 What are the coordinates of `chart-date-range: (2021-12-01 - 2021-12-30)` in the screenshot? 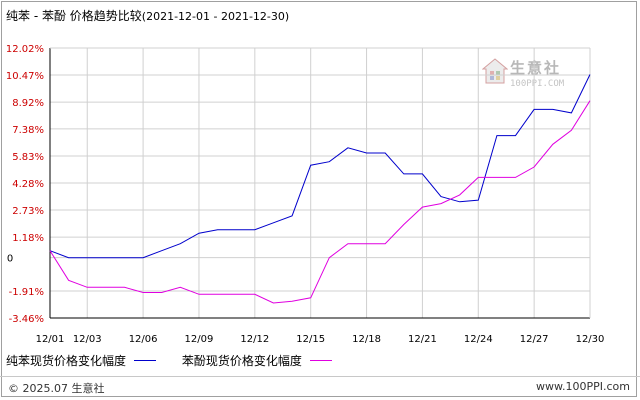 It's located at (215, 16).